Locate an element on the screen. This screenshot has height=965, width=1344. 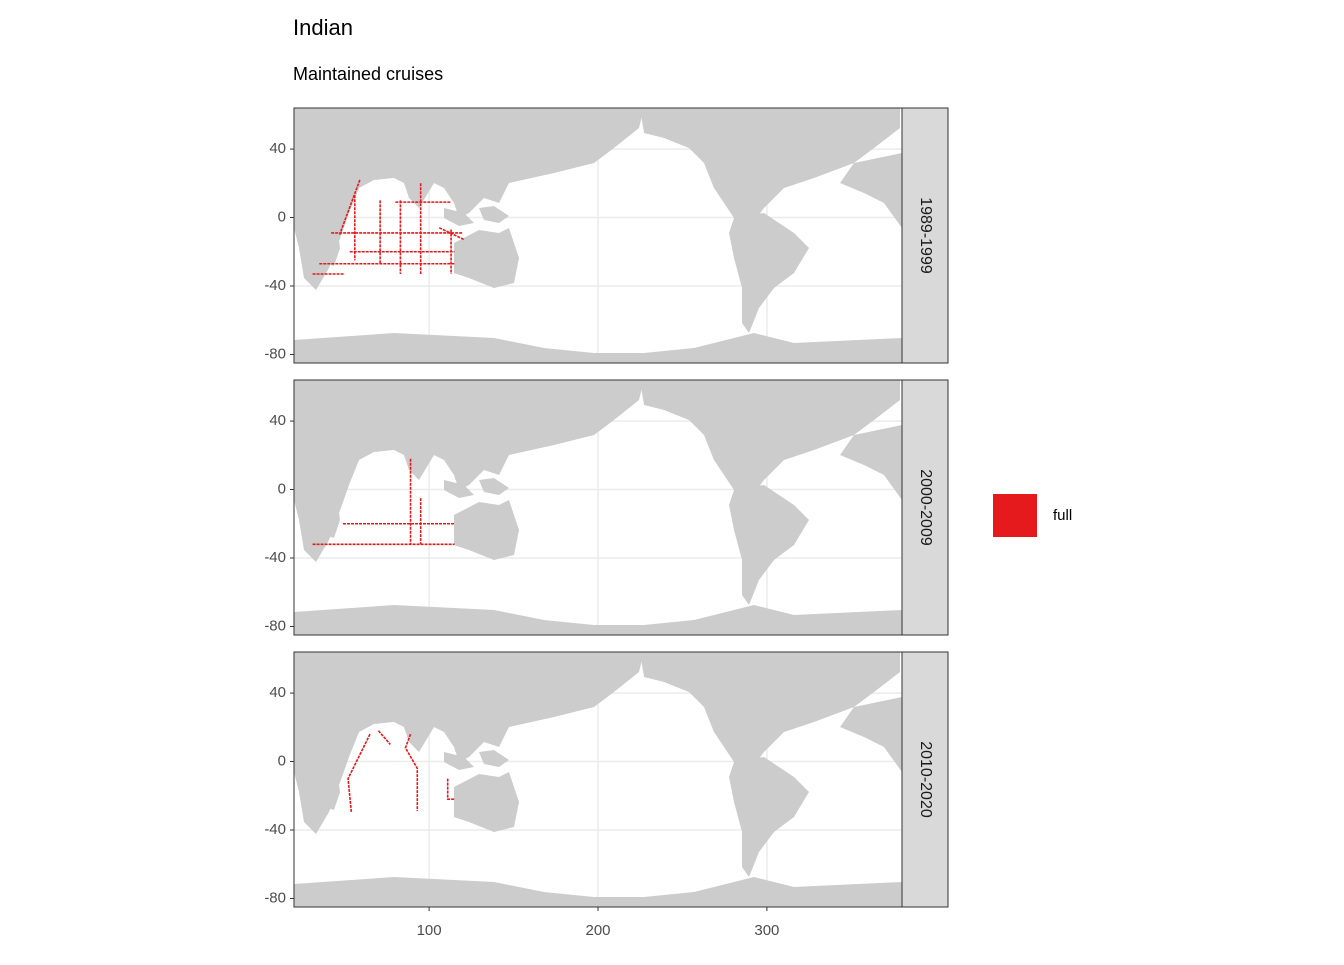
strip-label: 2010-2020 is located at coordinates (925, 779).